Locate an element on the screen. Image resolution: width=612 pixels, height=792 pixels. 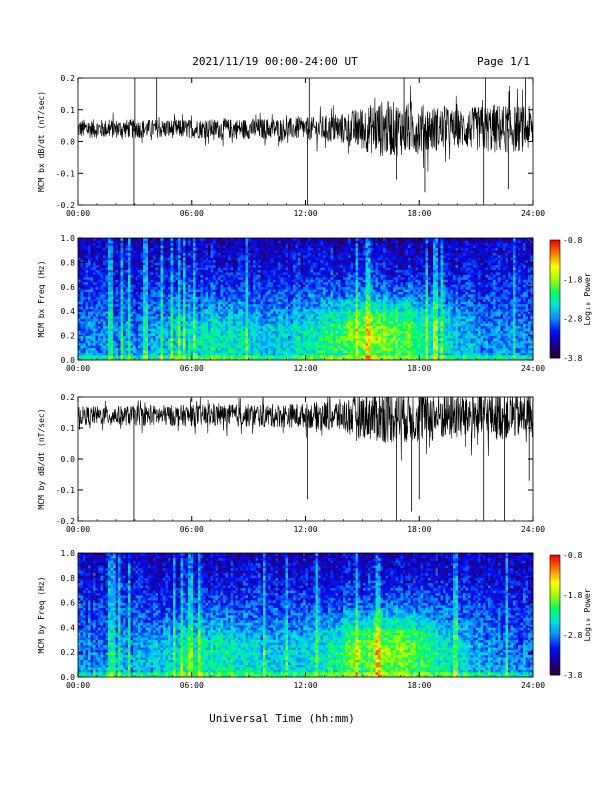
plot-frame is located at coordinates (305, 141).